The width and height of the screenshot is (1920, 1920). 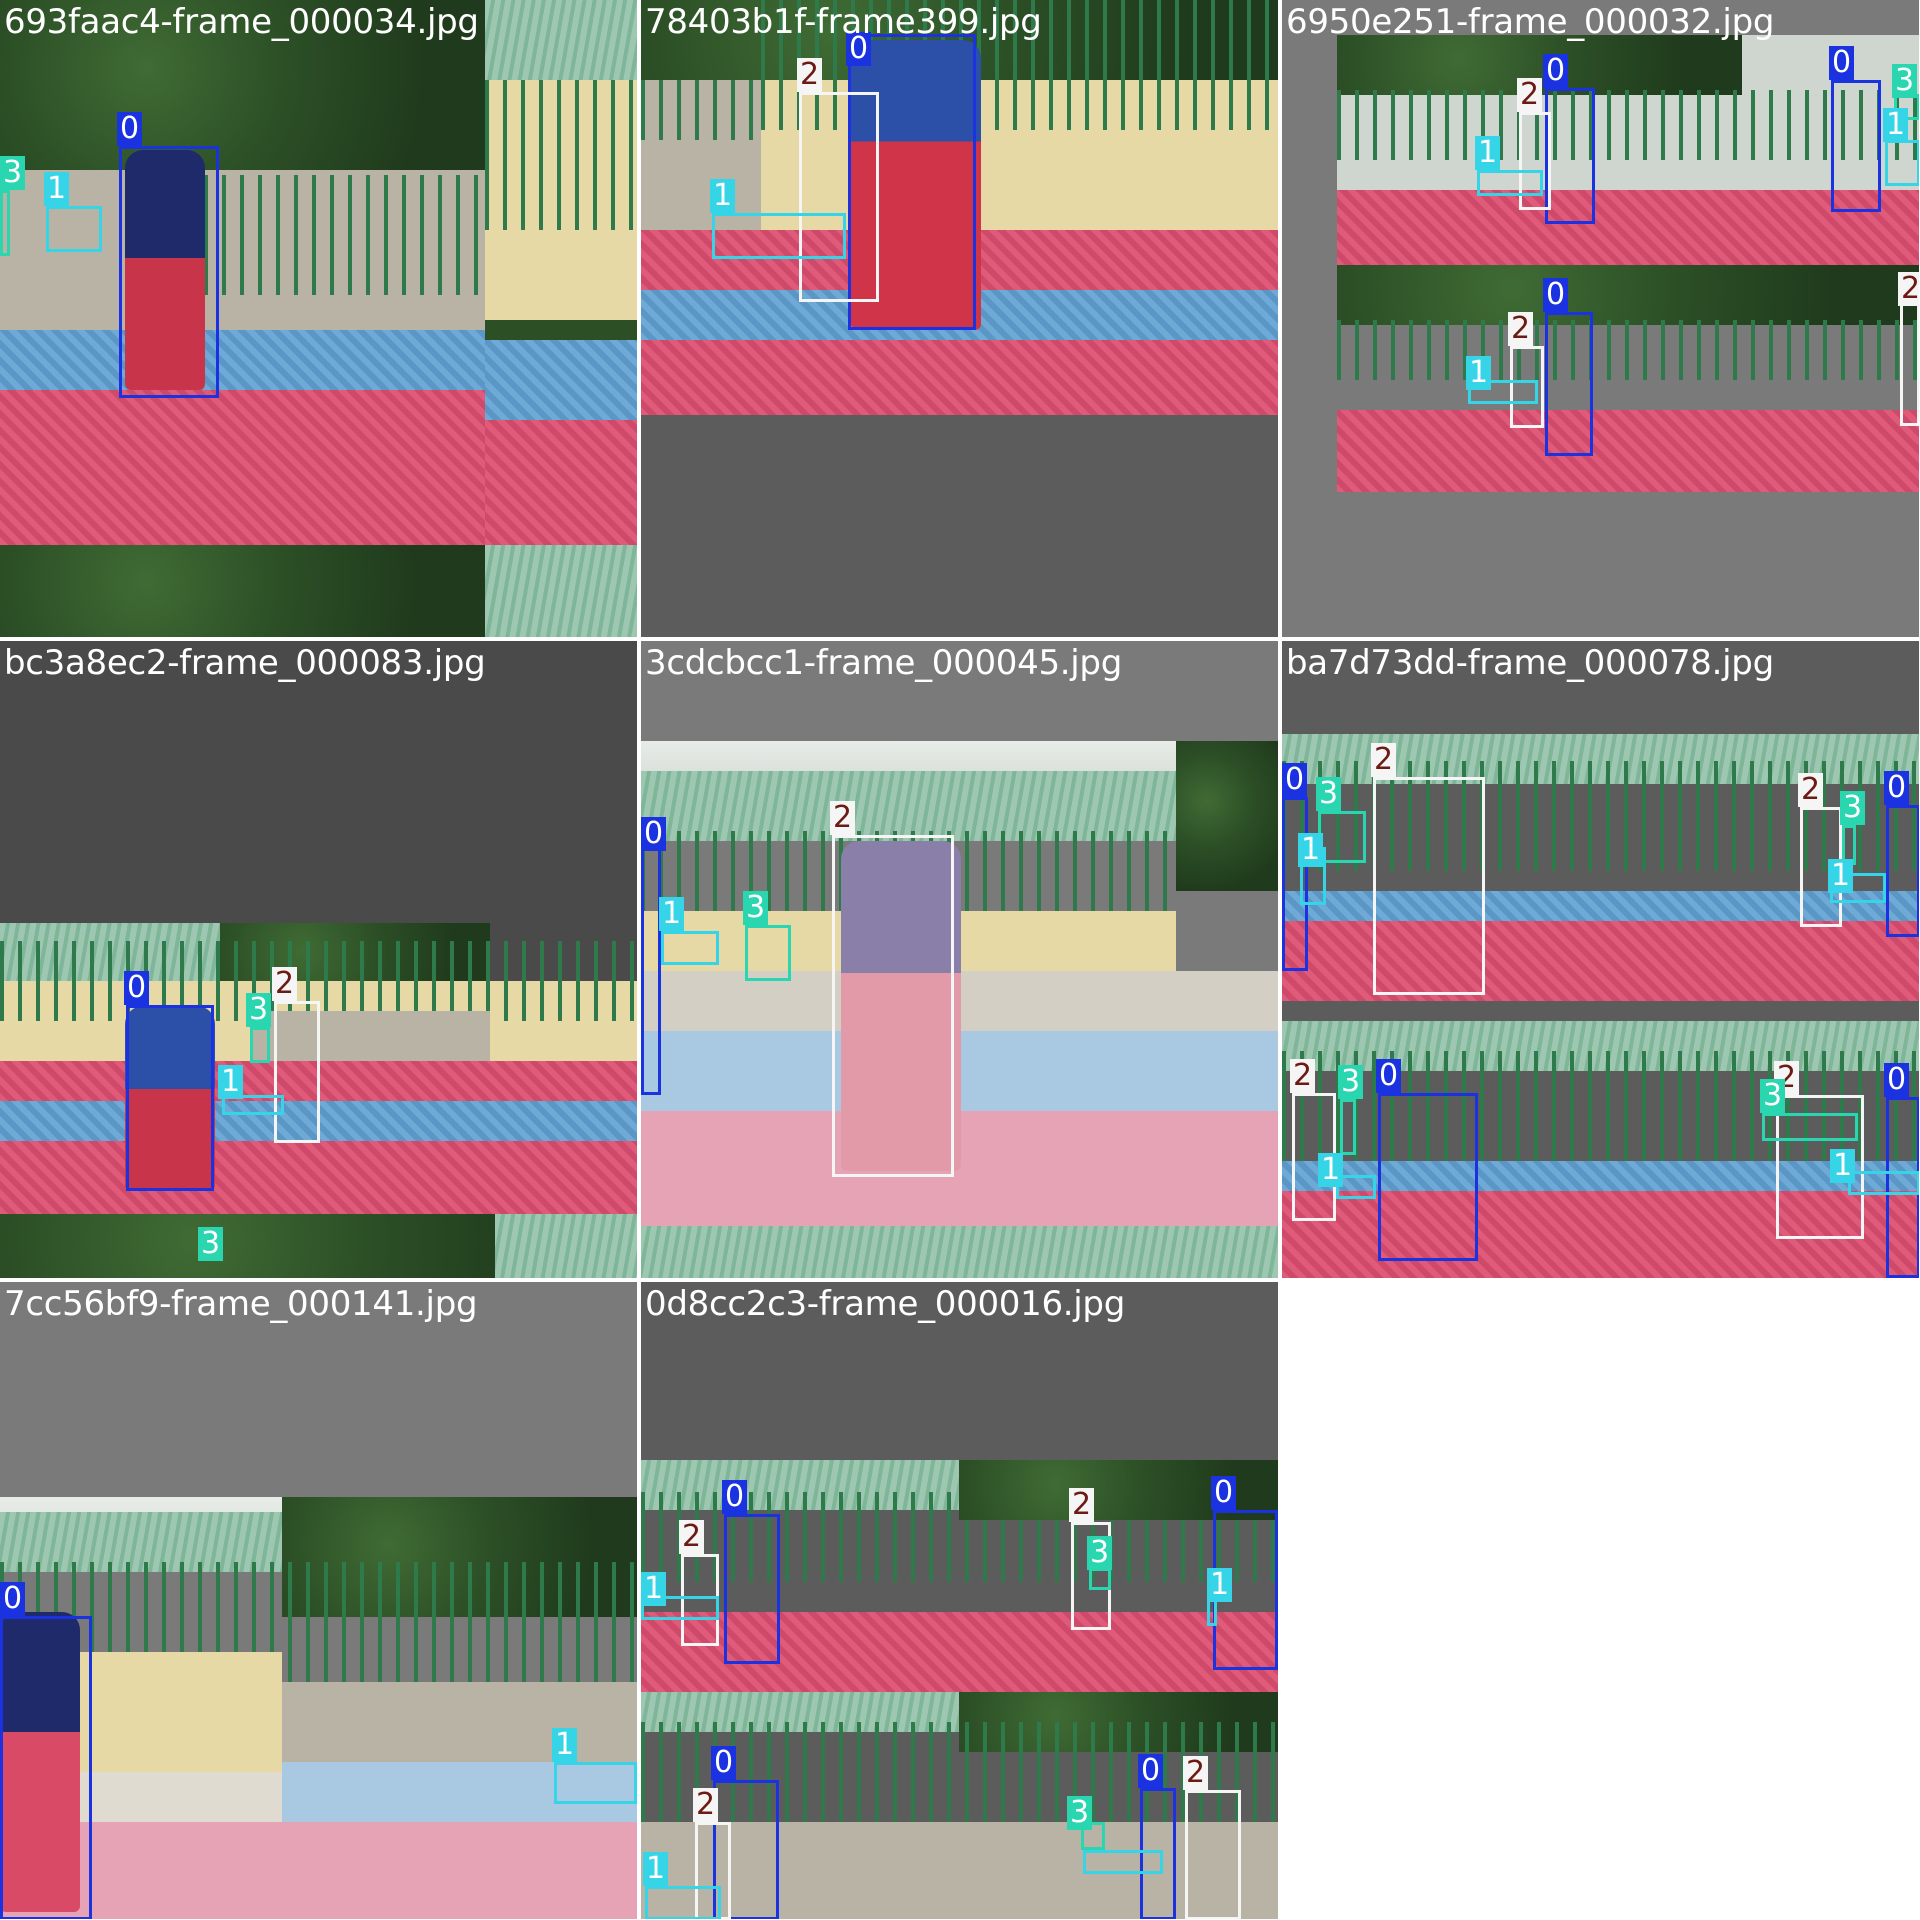 I want to click on mosaic-tile-7: 7cc56bf9-frame_000141.jpg 0 1, so click(x=318, y=1600).